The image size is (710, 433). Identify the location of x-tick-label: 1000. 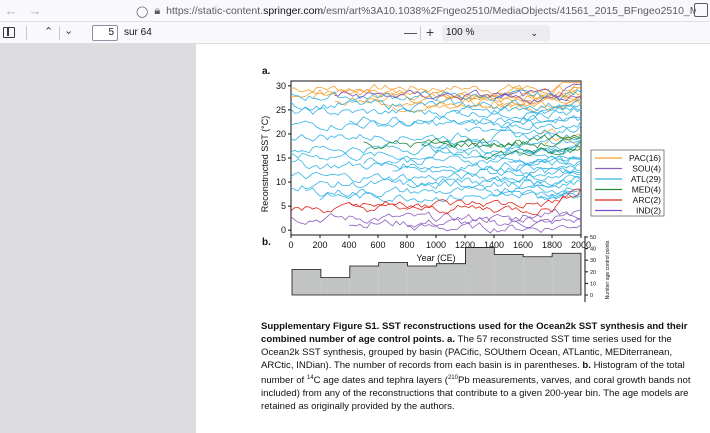
(436, 245).